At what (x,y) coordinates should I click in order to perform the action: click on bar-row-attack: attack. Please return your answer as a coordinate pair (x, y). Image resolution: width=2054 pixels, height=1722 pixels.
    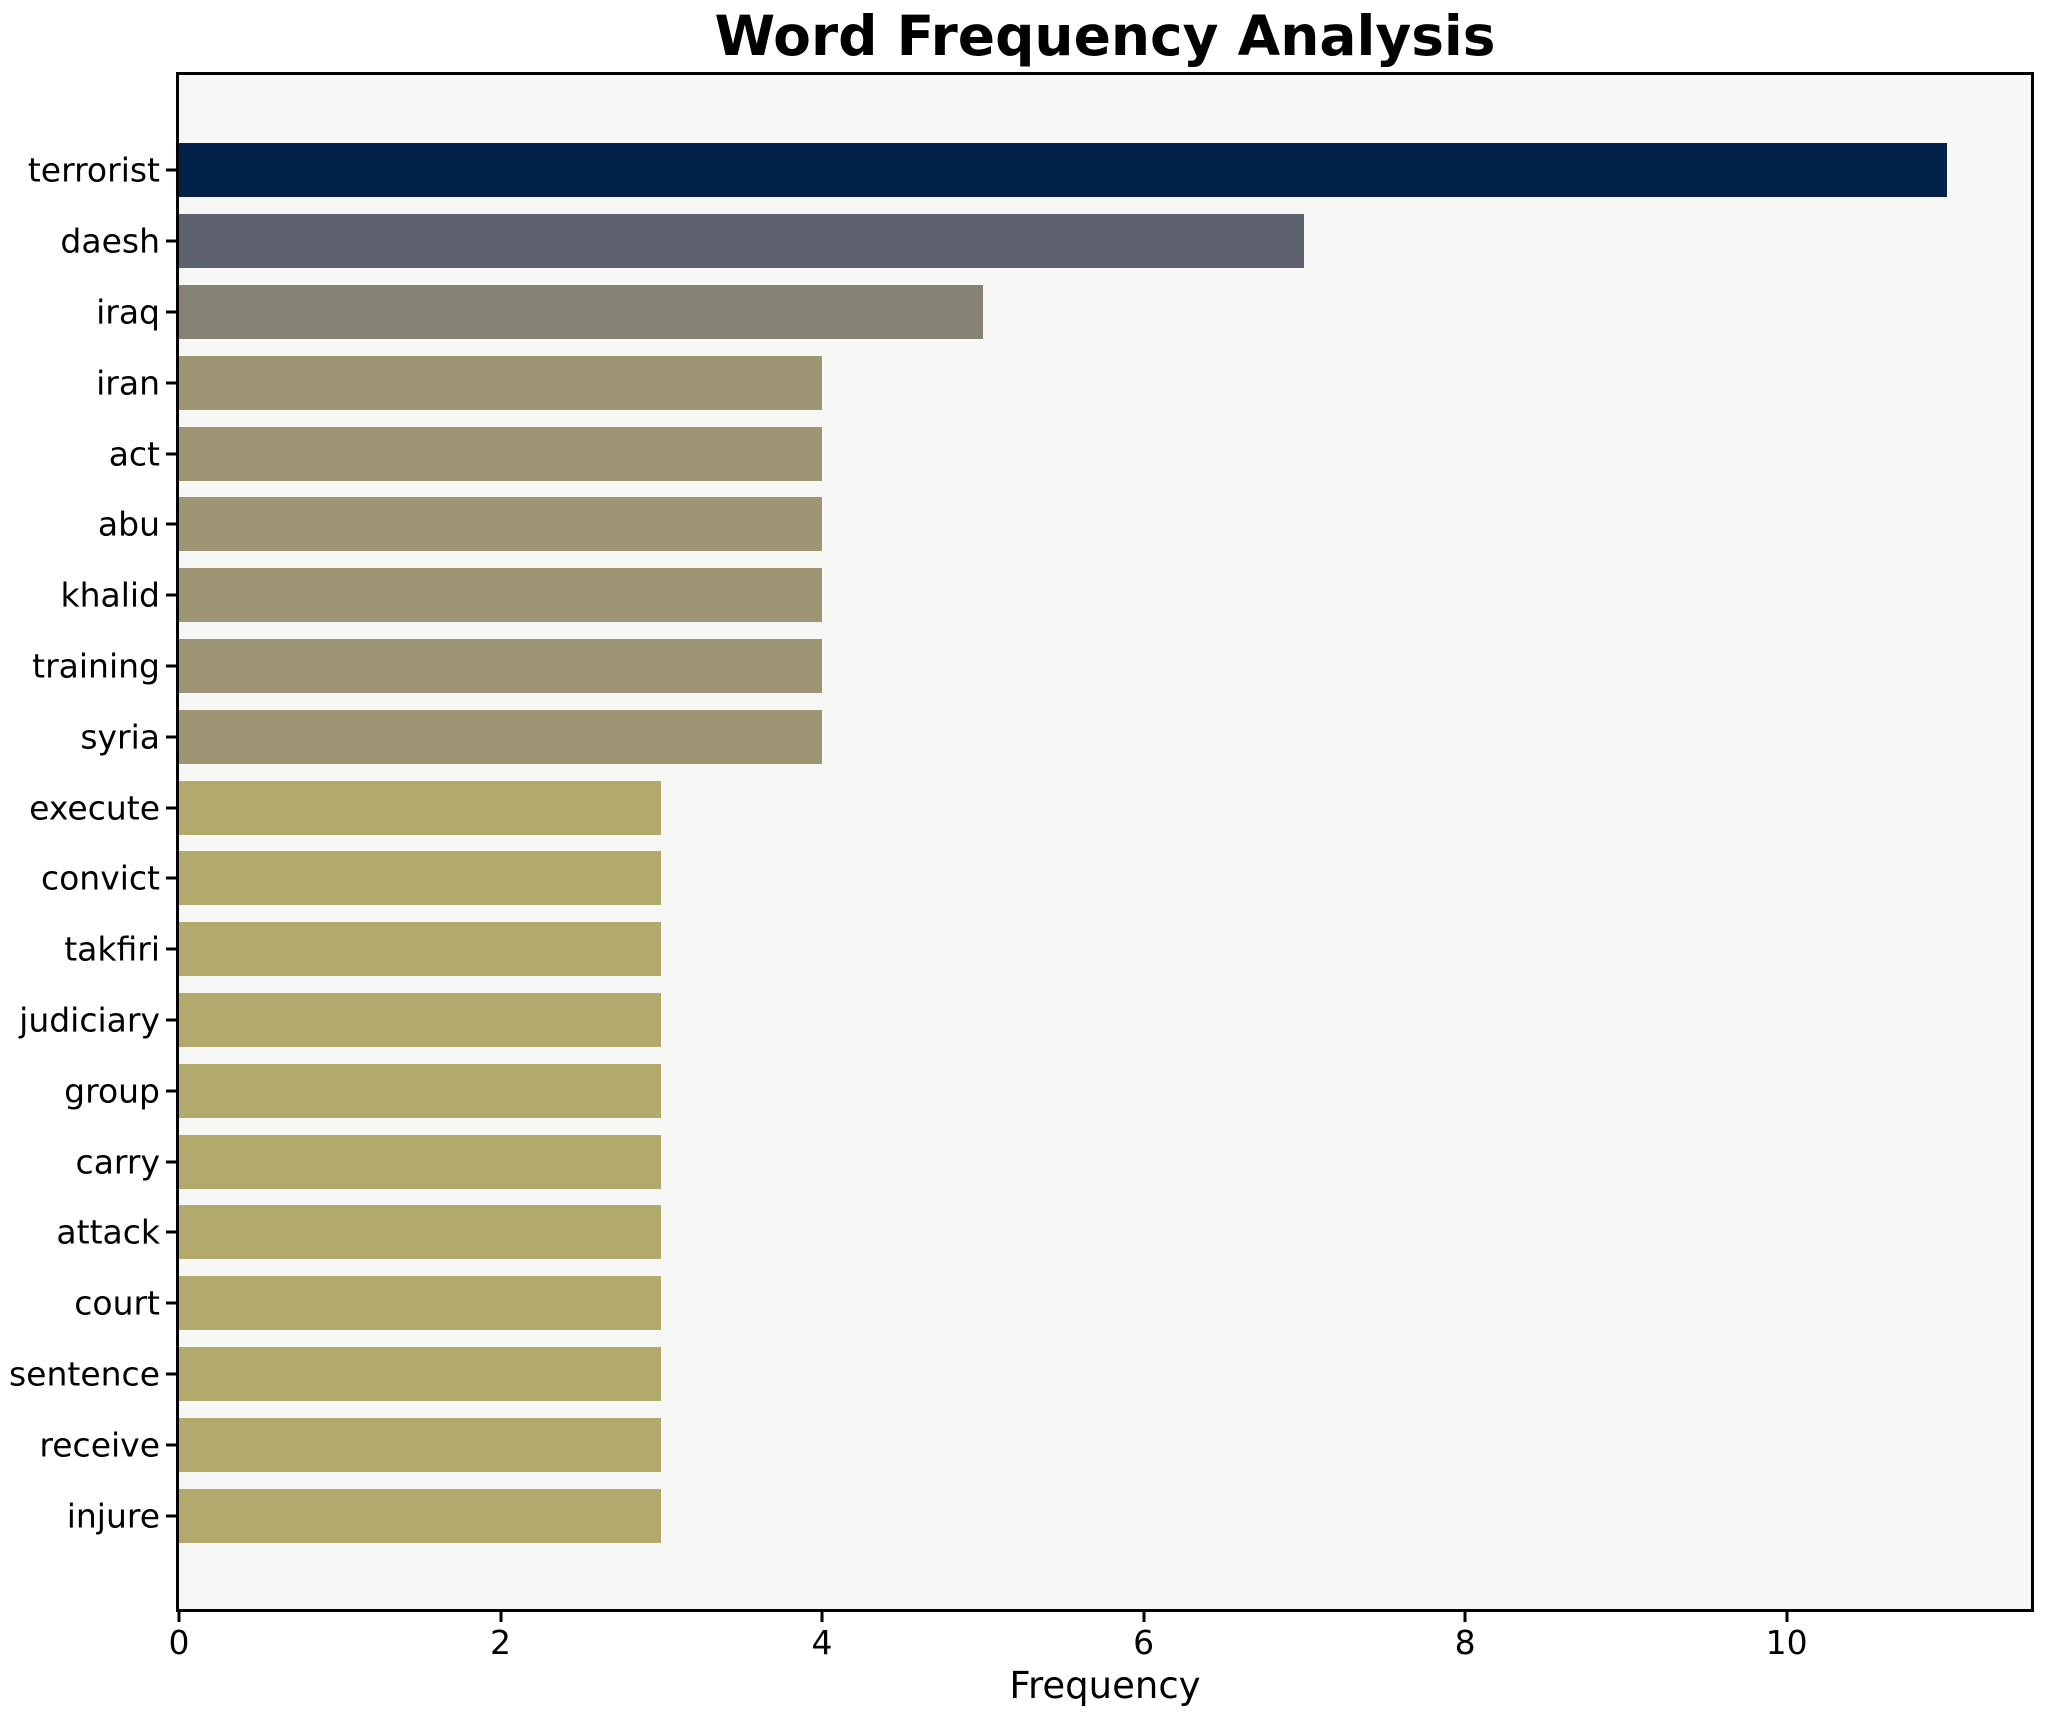
    Looking at the image, I should click on (1043, 1232).